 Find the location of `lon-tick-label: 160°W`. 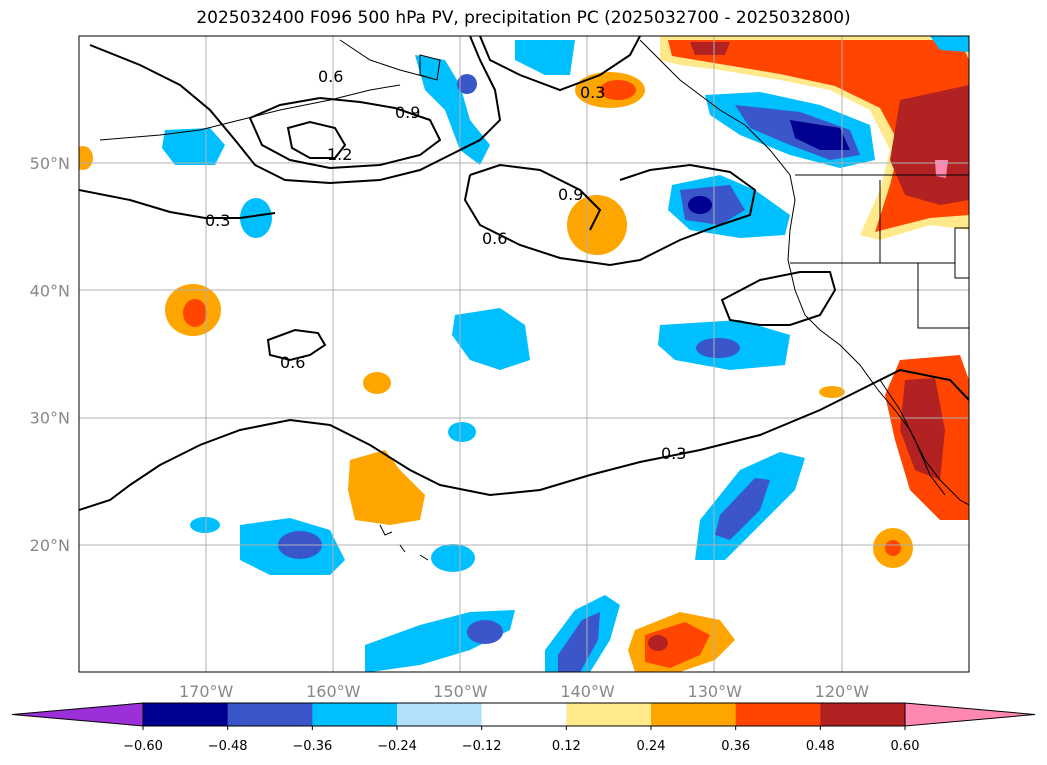

lon-tick-label: 160°W is located at coordinates (333, 691).